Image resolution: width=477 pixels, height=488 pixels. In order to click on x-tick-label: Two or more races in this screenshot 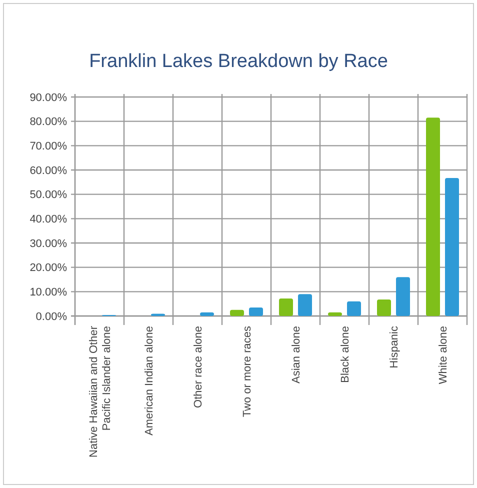, I will do `click(247, 372)`.